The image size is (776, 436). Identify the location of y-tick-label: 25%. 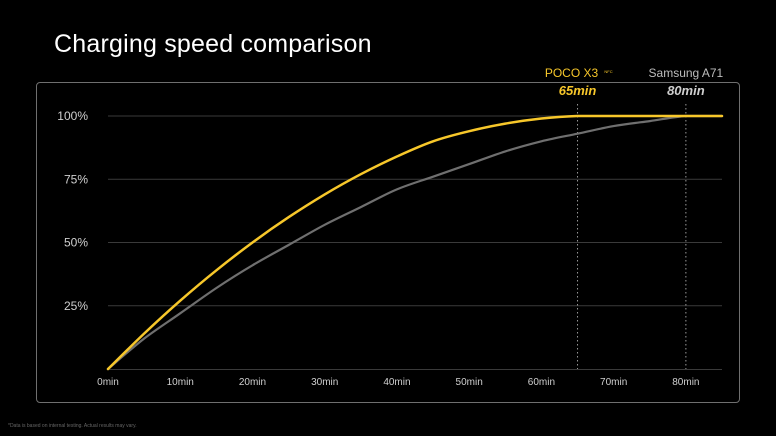
(76, 306).